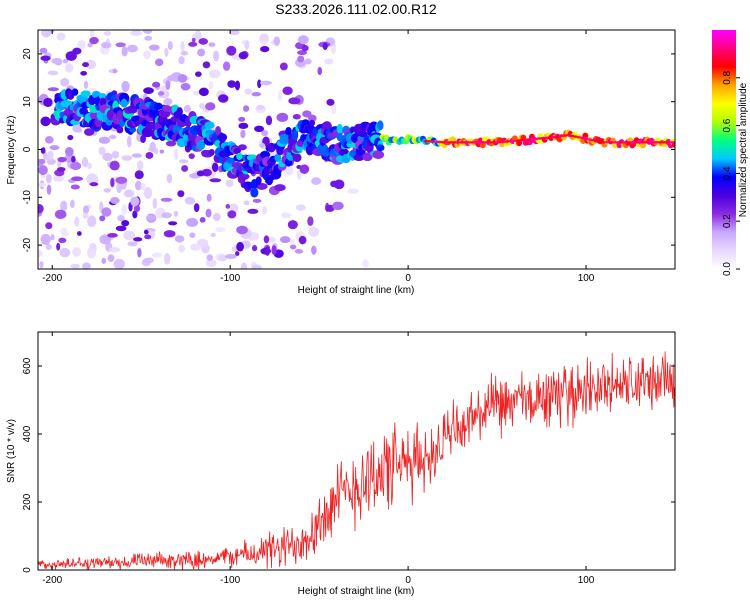 The height and width of the screenshot is (600, 750). Describe the element at coordinates (27, 54) in the screenshot. I see `spectrogram-y-tick-label: 20` at that location.